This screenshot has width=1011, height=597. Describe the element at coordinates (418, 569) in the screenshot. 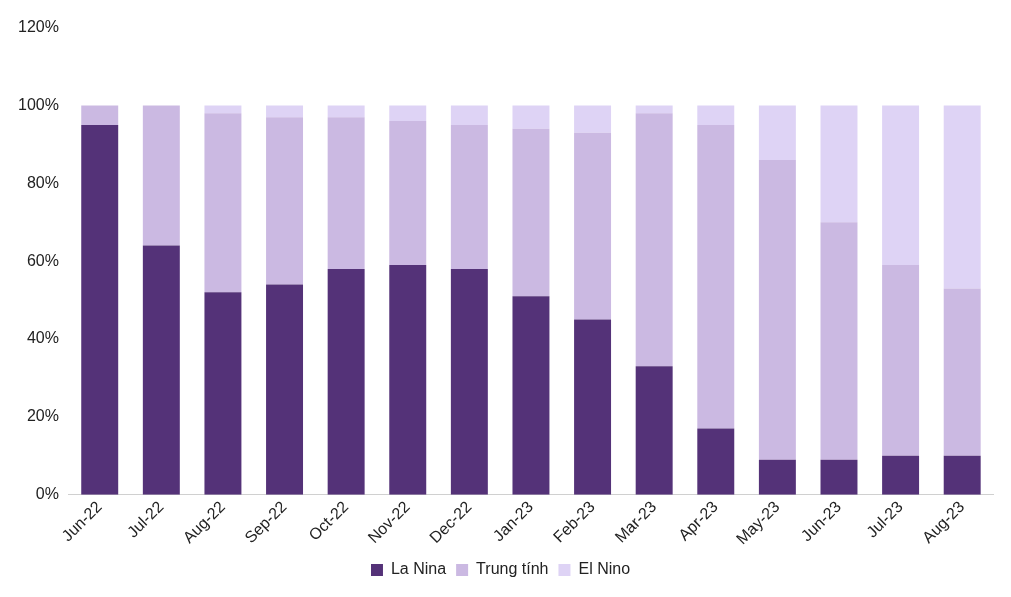

I see `legend-label: La Nina` at that location.